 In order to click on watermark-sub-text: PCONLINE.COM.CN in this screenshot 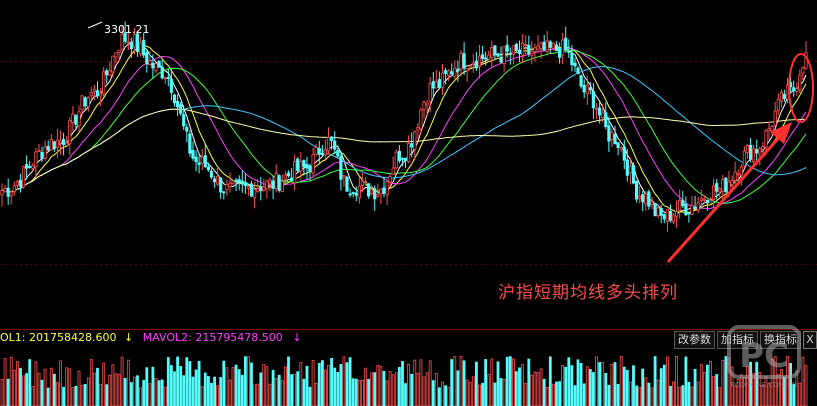, I will do `click(764, 385)`.